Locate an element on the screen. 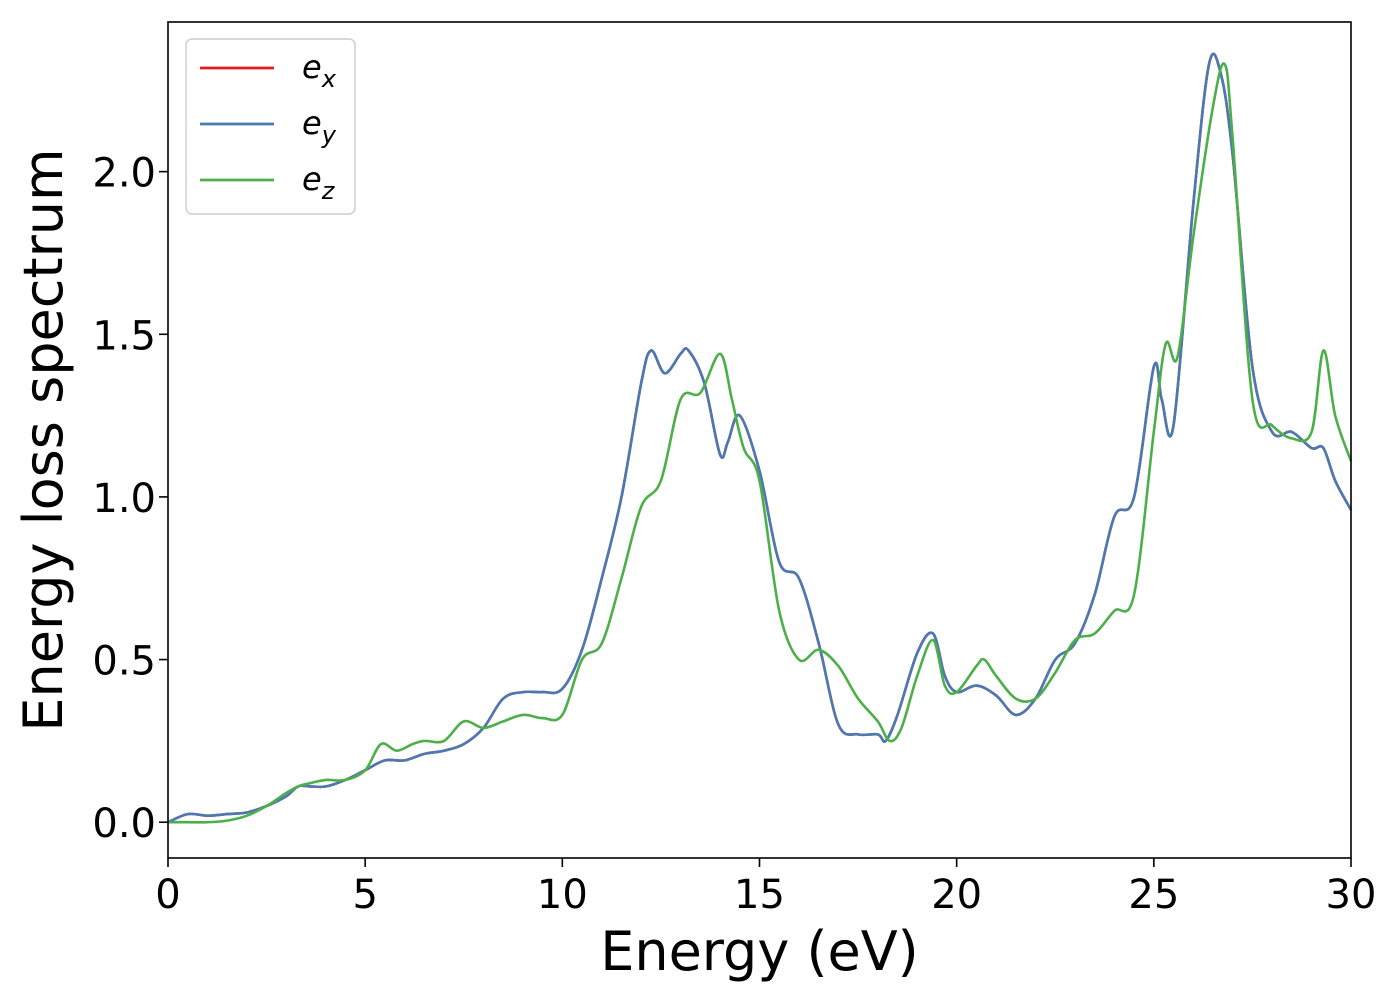 This screenshot has width=1400, height=1000. x-tick-label: 5 is located at coordinates (364, 895).